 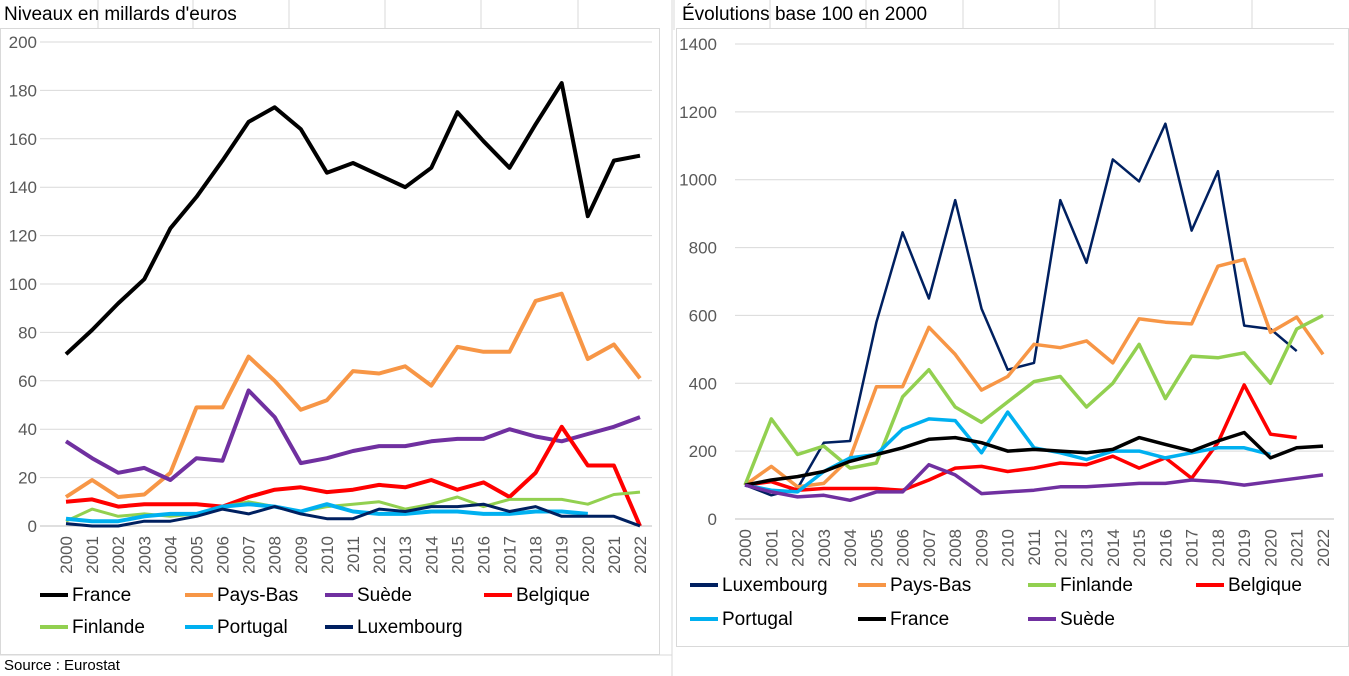 I want to click on series-line-portugal, so click(x=326, y=513).